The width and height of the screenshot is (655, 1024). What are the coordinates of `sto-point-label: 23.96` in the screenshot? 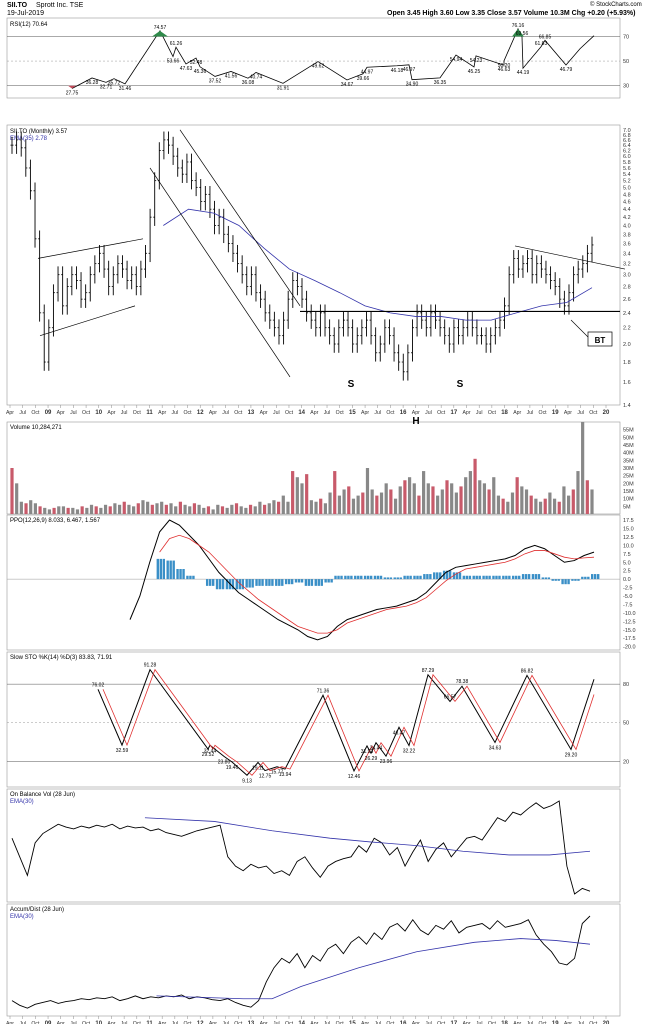 It's located at (386, 762).